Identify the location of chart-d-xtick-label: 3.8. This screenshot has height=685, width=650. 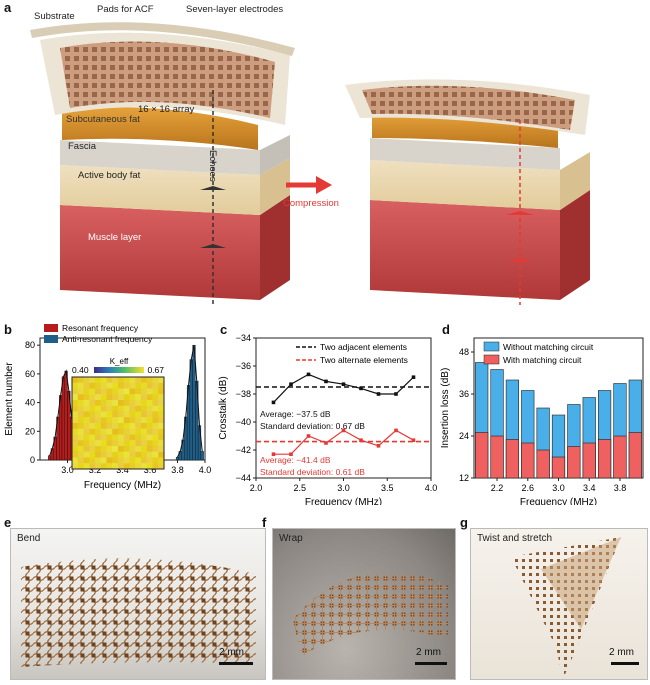
(620, 488).